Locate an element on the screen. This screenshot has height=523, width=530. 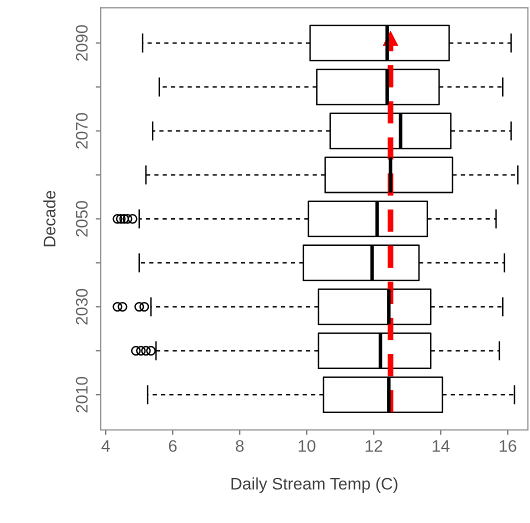
x-tick-label: 16 is located at coordinates (508, 446).